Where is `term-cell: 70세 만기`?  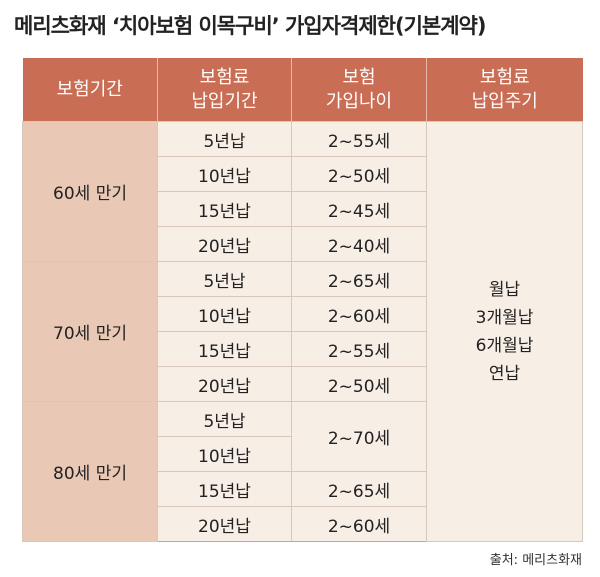
term-cell: 70세 만기 is located at coordinates (90, 331).